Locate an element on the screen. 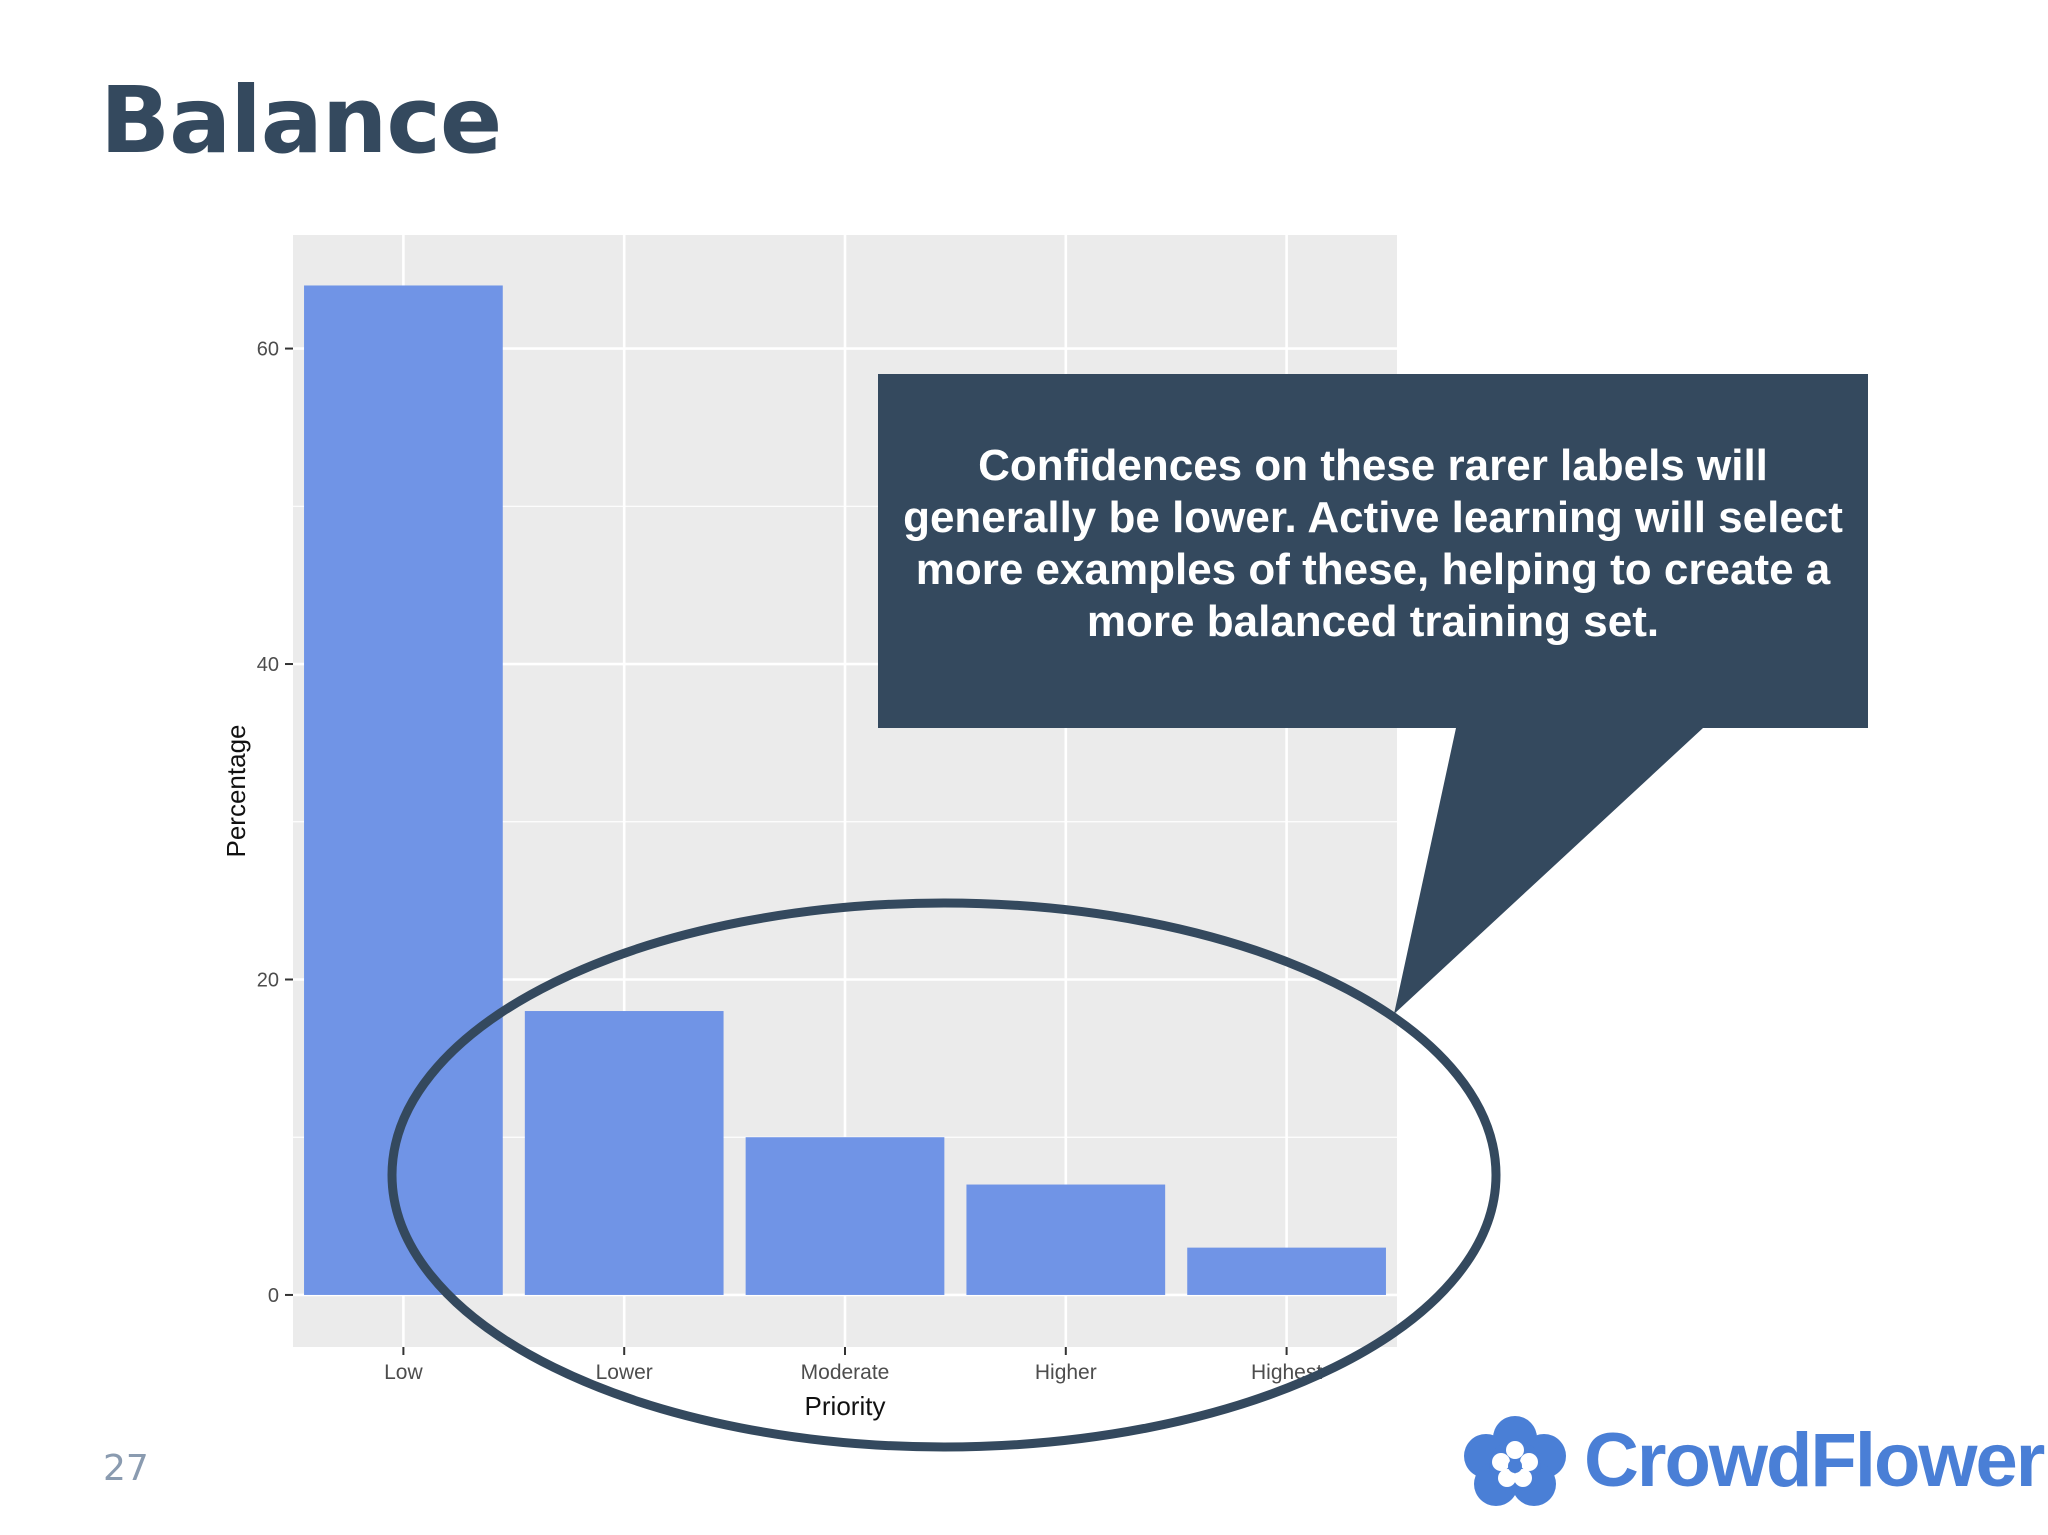  bar-higher is located at coordinates (1066, 1239).